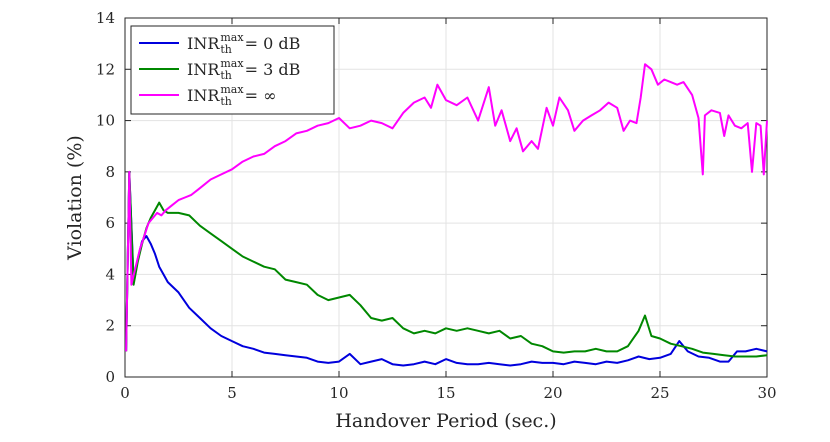 The height and width of the screenshot is (442, 830). I want to click on x-tick-label: 25, so click(659, 393).